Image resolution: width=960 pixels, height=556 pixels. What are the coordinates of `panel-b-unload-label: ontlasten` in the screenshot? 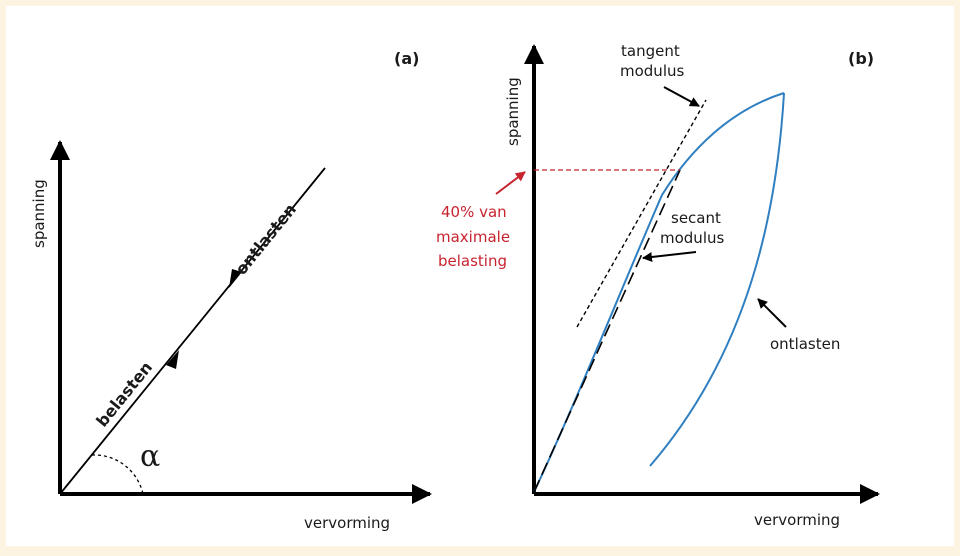 It's located at (805, 344).